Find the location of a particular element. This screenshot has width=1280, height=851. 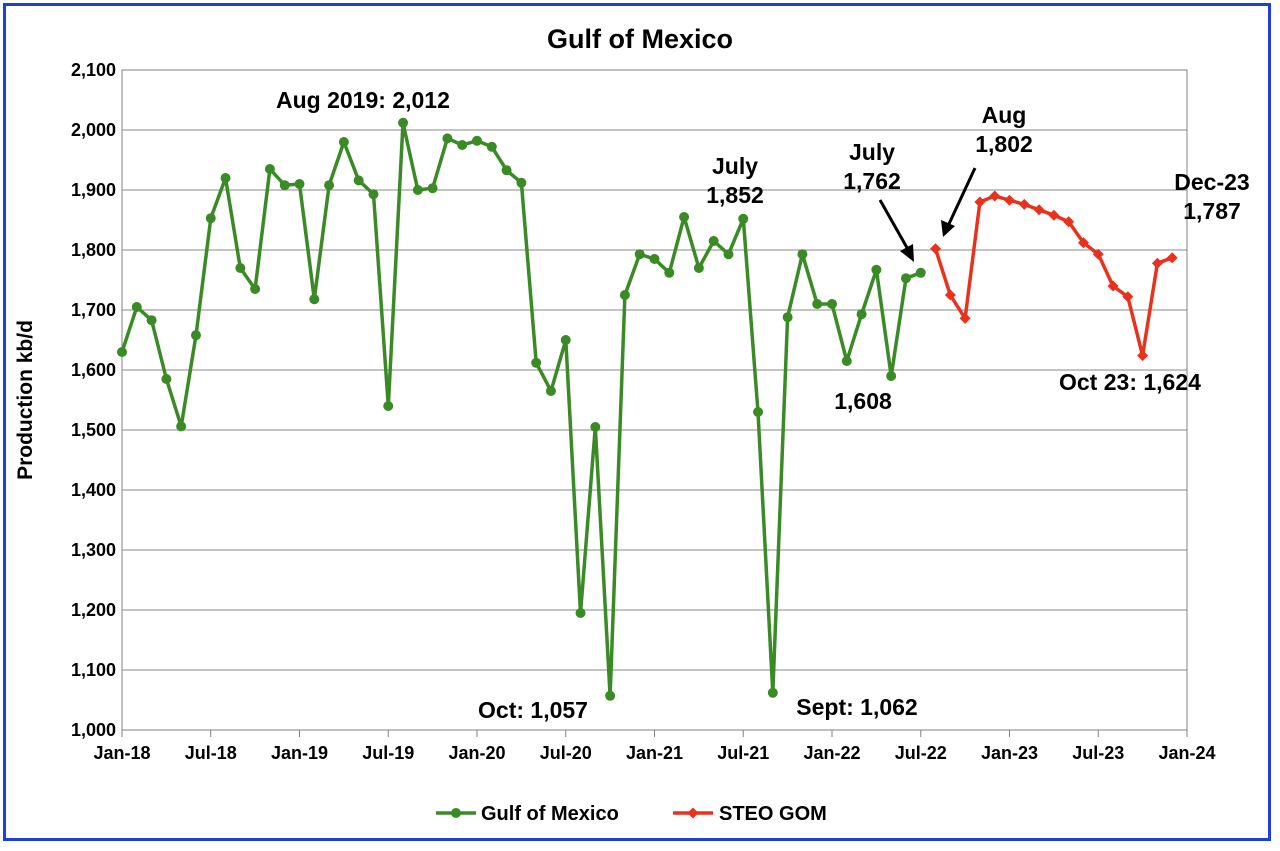

annotation-arrows is located at coordinates (927, 214).